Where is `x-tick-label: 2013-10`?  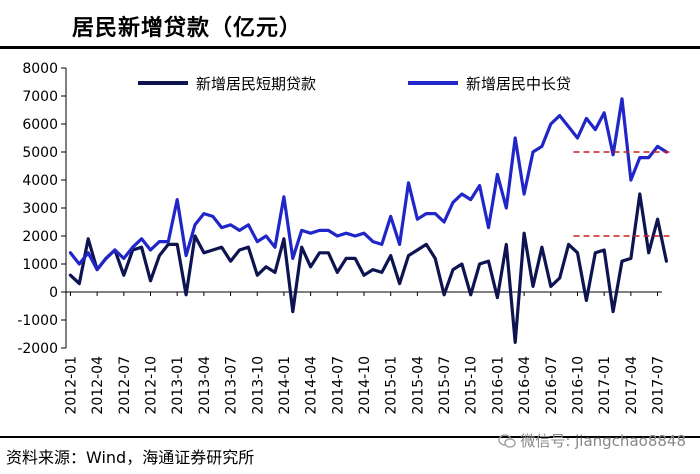 x-tick-label: 2013-10 is located at coordinates (258, 385).